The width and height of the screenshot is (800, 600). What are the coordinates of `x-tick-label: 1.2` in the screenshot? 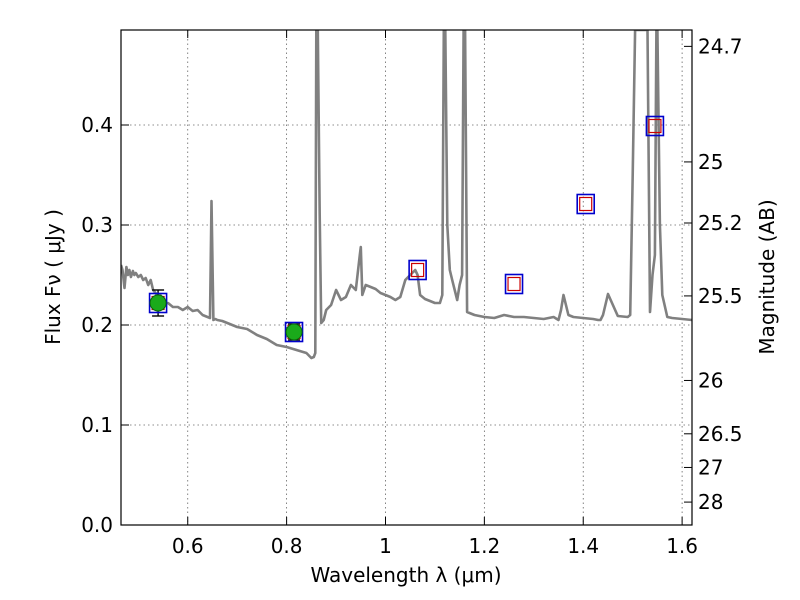 It's located at (484, 546).